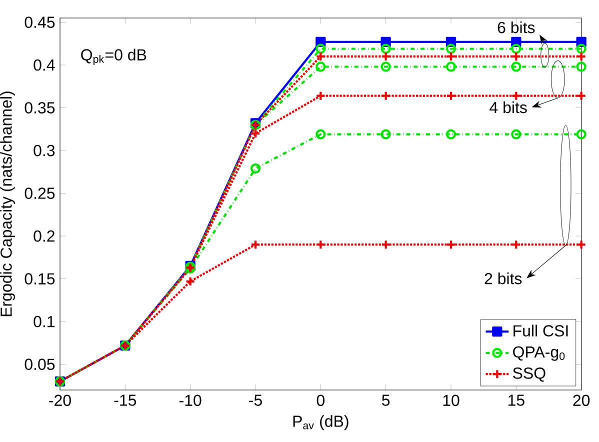 This screenshot has height=442, width=599. Describe the element at coordinates (516, 400) in the screenshot. I see `x-tick-label: 15` at that location.